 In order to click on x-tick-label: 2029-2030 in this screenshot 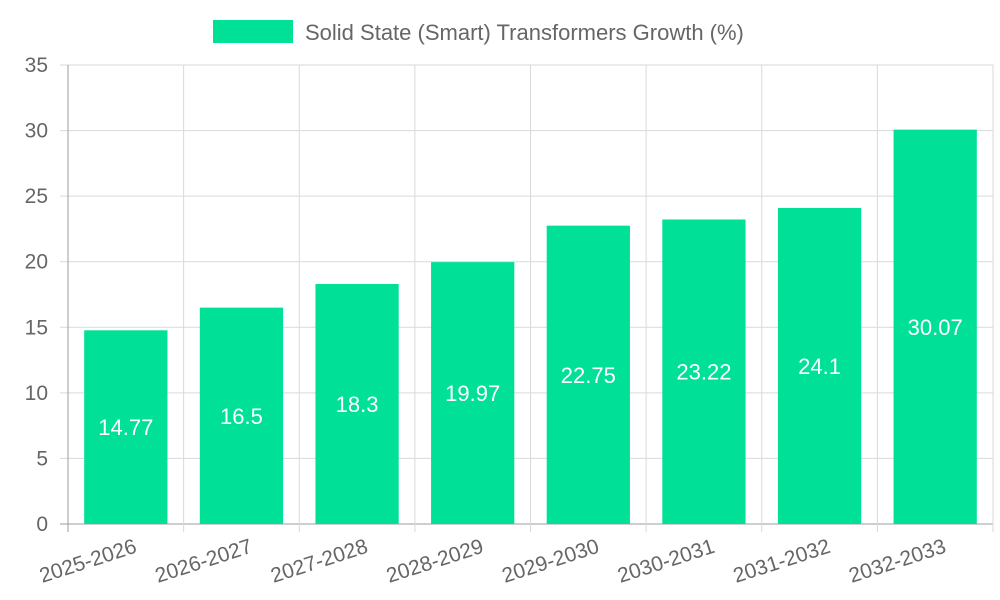, I will do `click(550, 561)`.